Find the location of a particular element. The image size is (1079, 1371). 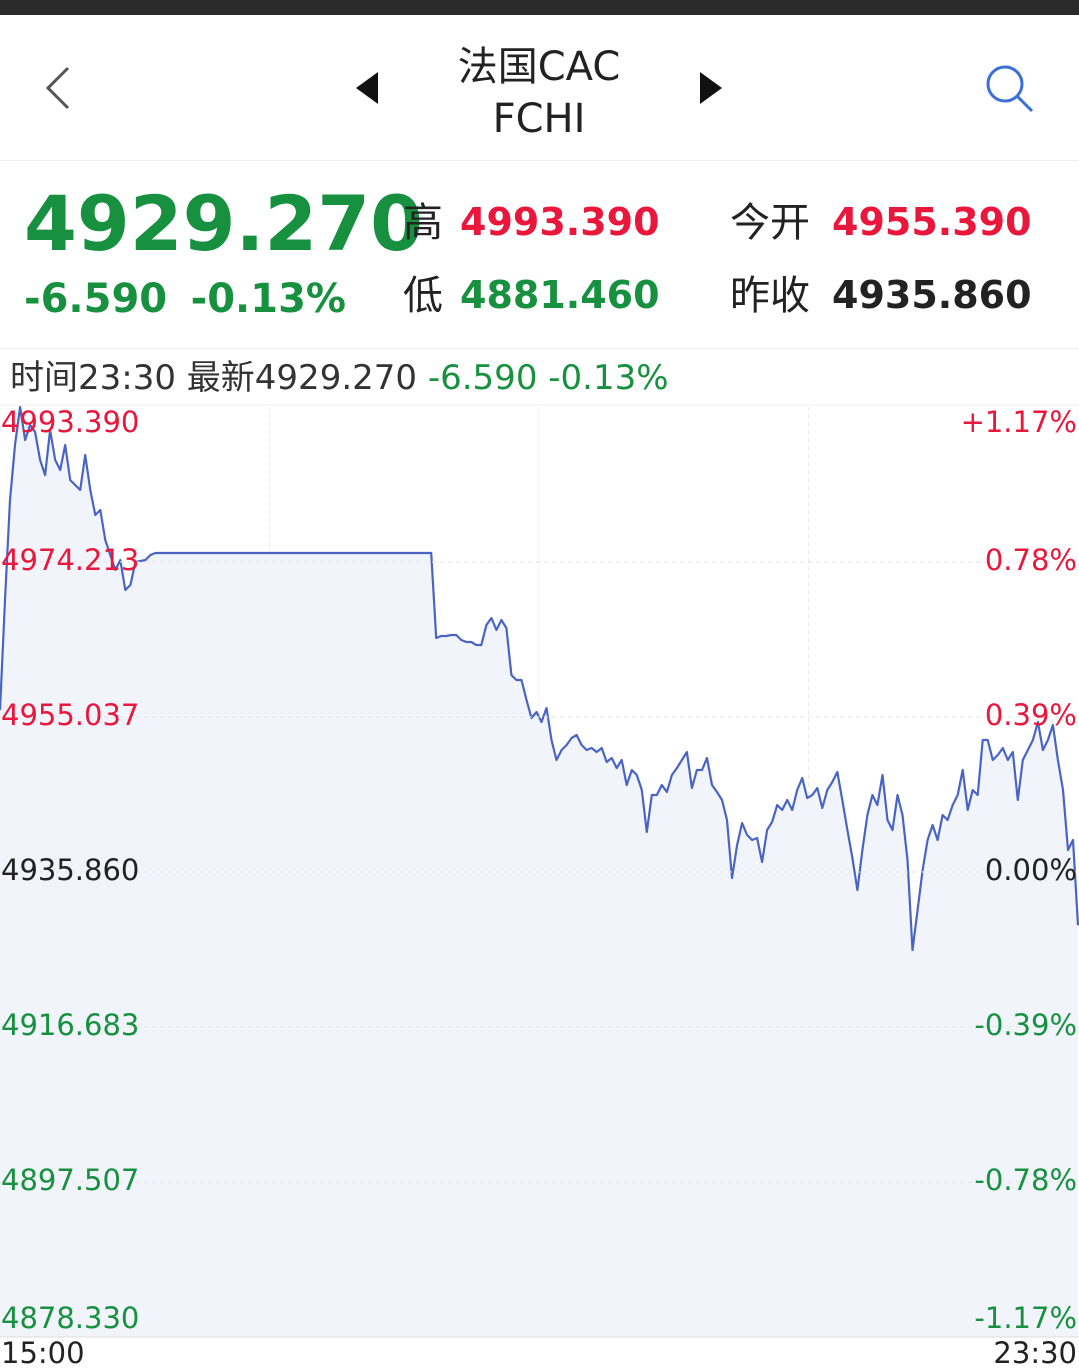

y-tick-label: 4916.683 is located at coordinates (70, 1025).